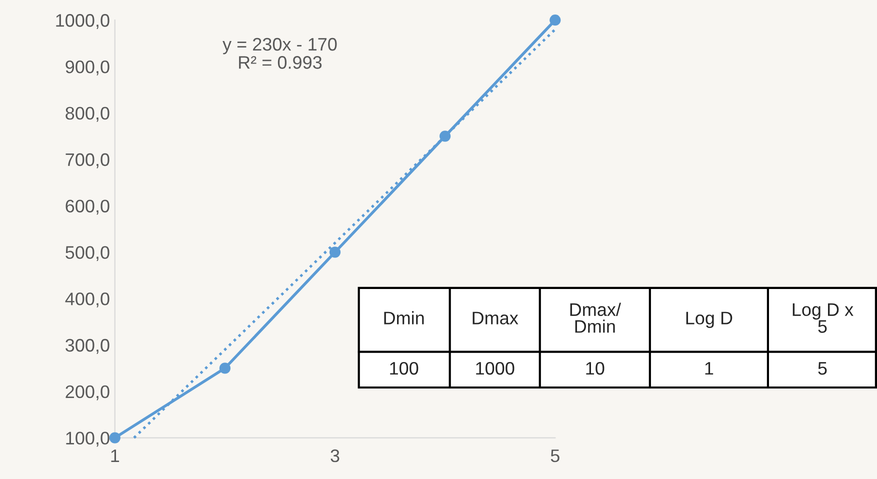 The height and width of the screenshot is (479, 877). Describe the element at coordinates (88, 207) in the screenshot. I see `y-tick-label: 600,0` at that location.